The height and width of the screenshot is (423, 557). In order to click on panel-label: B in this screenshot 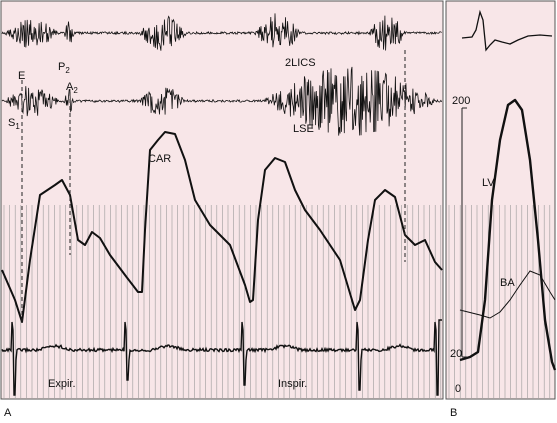, I will do `click(453, 413)`.